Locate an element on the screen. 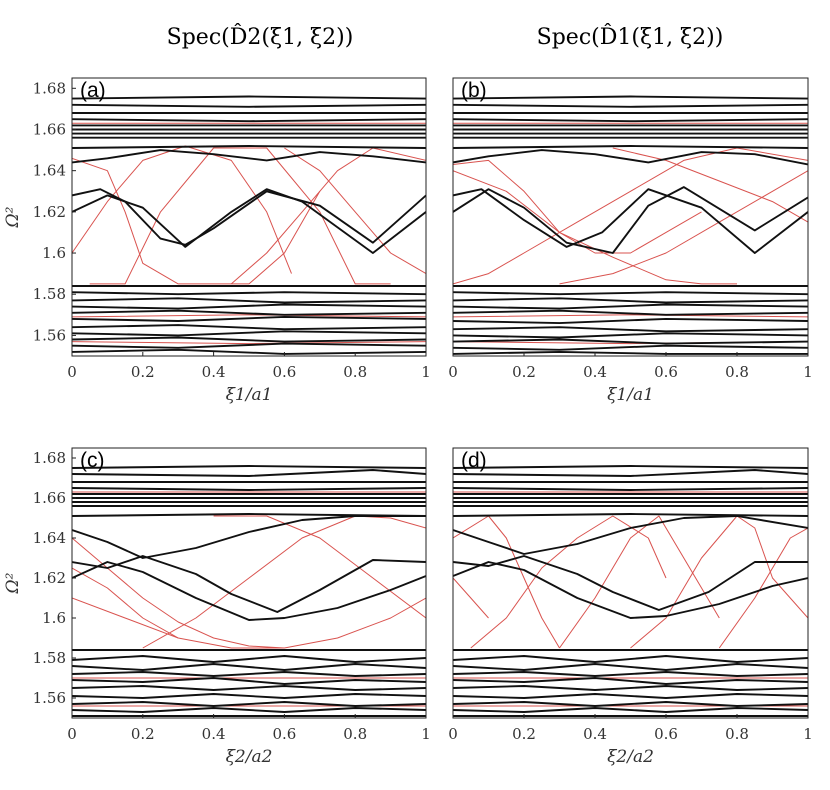  panel-label: (a) is located at coordinates (93, 90).